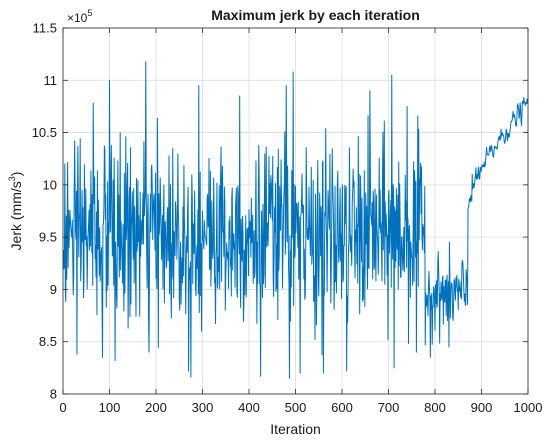 The image size is (550, 447). I want to click on x-tick-label: 800, so click(435, 407).